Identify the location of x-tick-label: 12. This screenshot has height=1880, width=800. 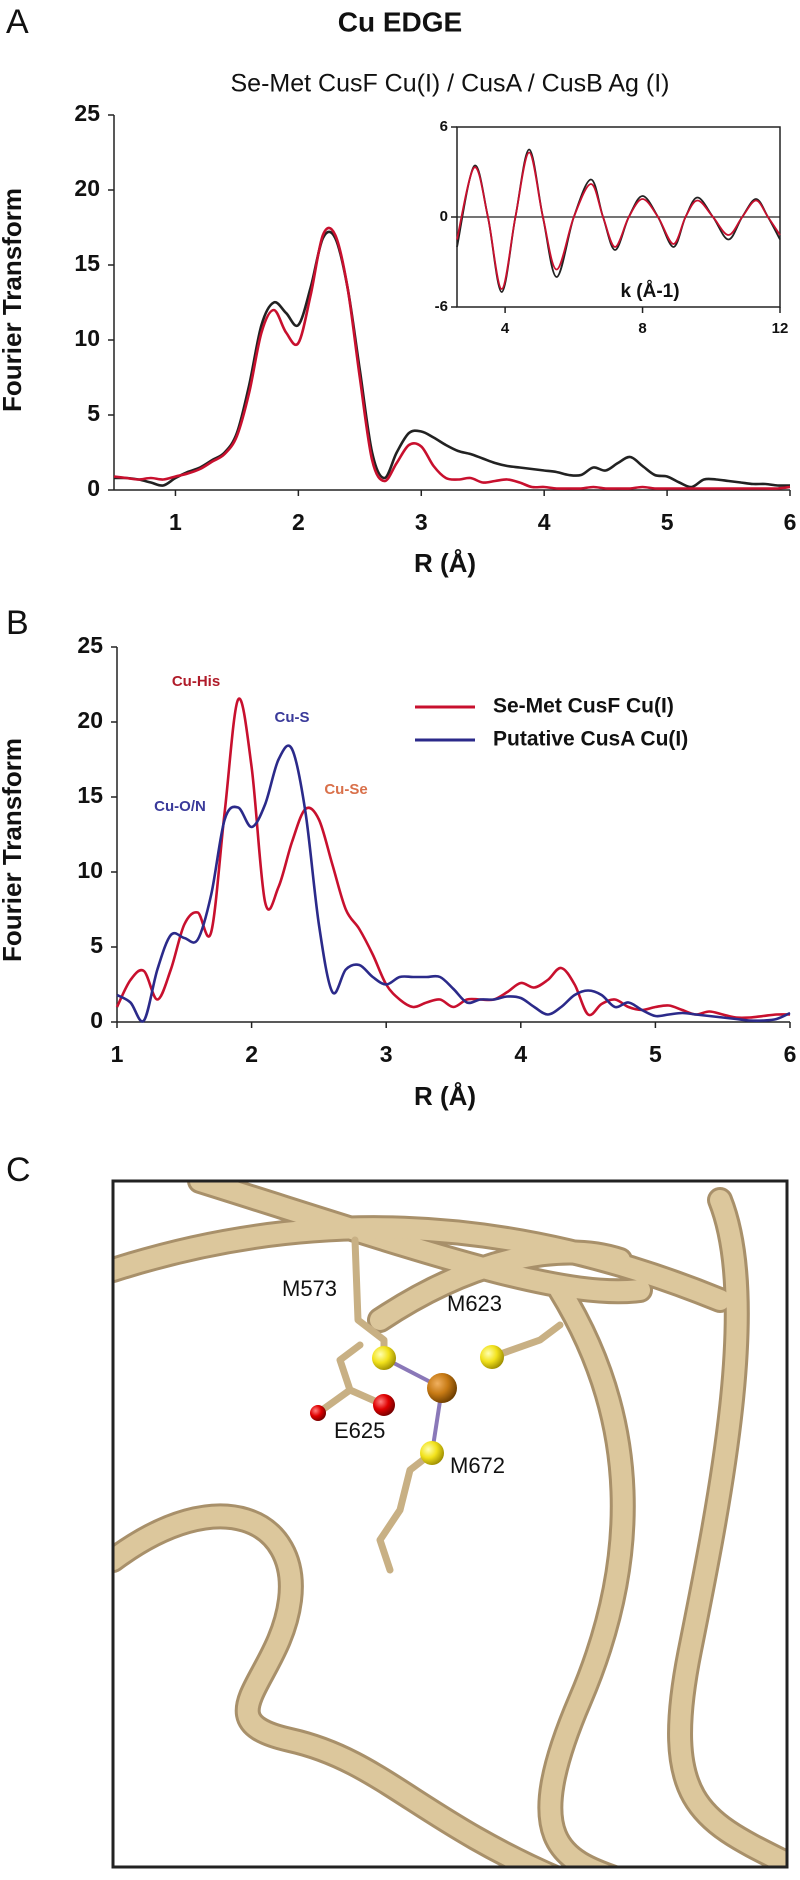
(780, 328).